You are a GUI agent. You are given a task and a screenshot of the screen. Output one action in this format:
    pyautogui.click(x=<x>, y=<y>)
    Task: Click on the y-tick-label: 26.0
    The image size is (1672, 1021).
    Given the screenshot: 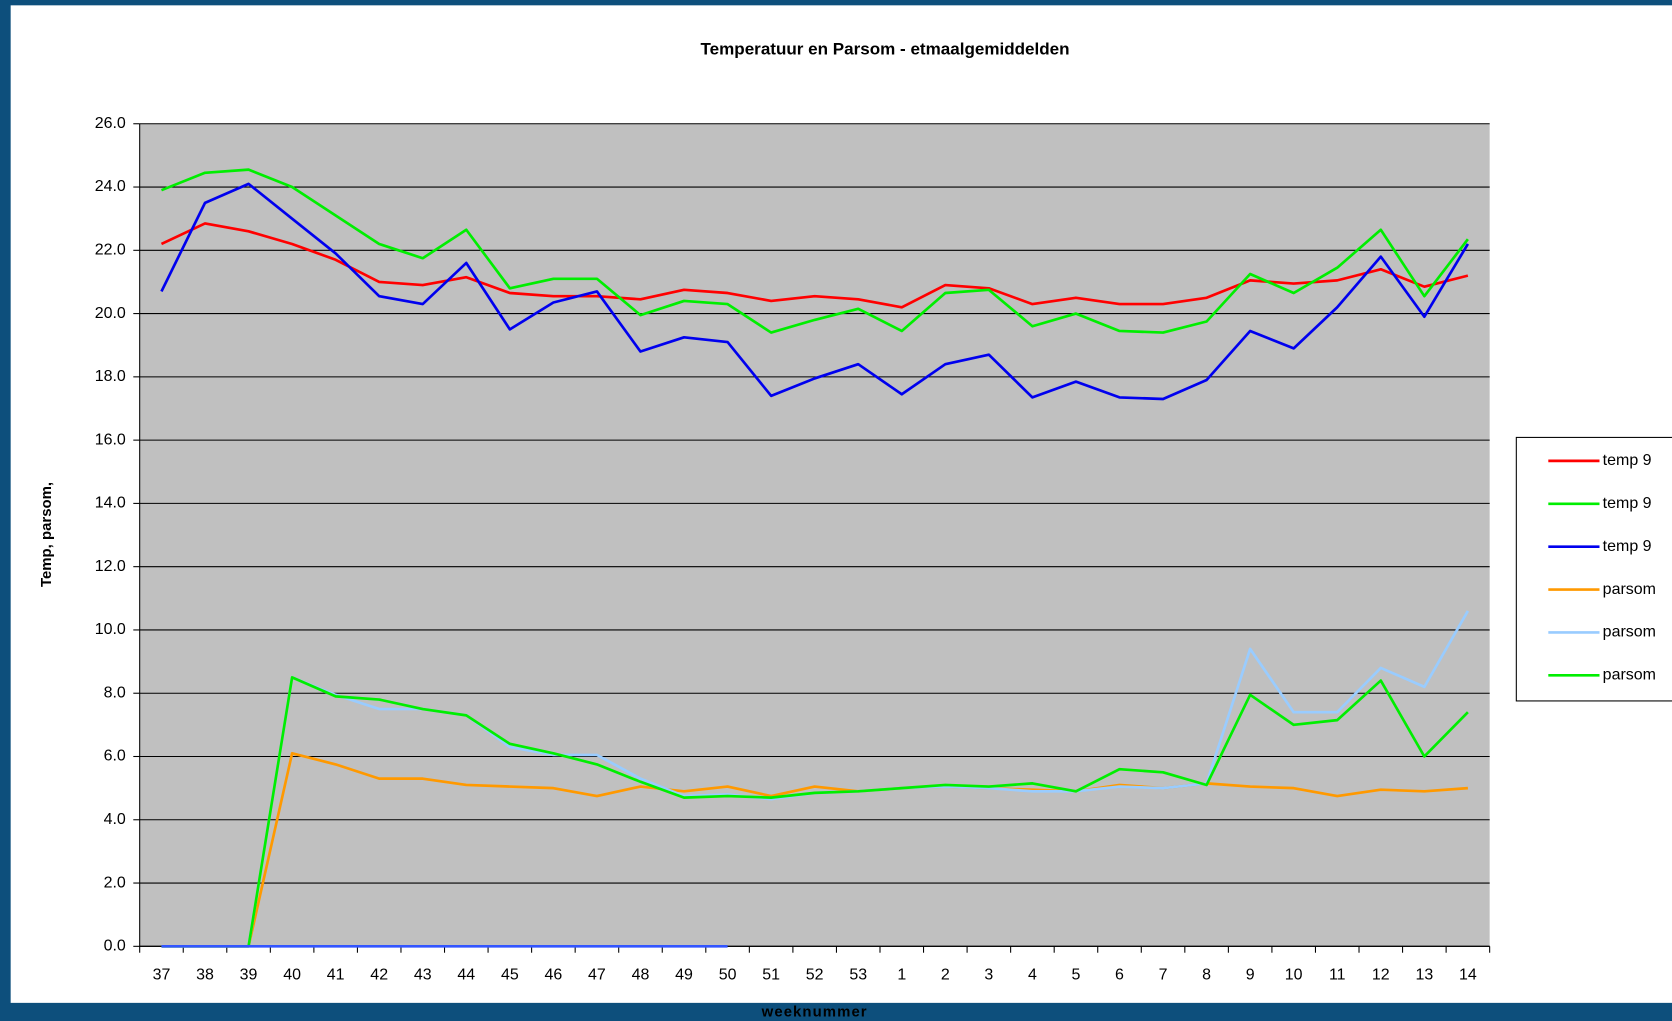 What is the action you would take?
    pyautogui.click(x=110, y=123)
    